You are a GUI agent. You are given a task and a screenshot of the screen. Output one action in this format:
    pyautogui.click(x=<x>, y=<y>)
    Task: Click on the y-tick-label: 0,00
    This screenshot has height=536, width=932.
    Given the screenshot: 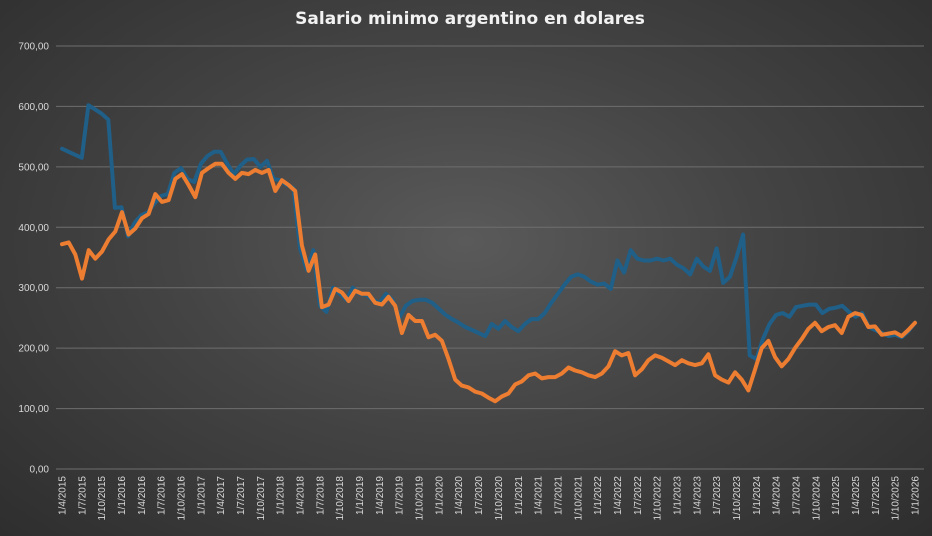 What is the action you would take?
    pyautogui.click(x=40, y=470)
    